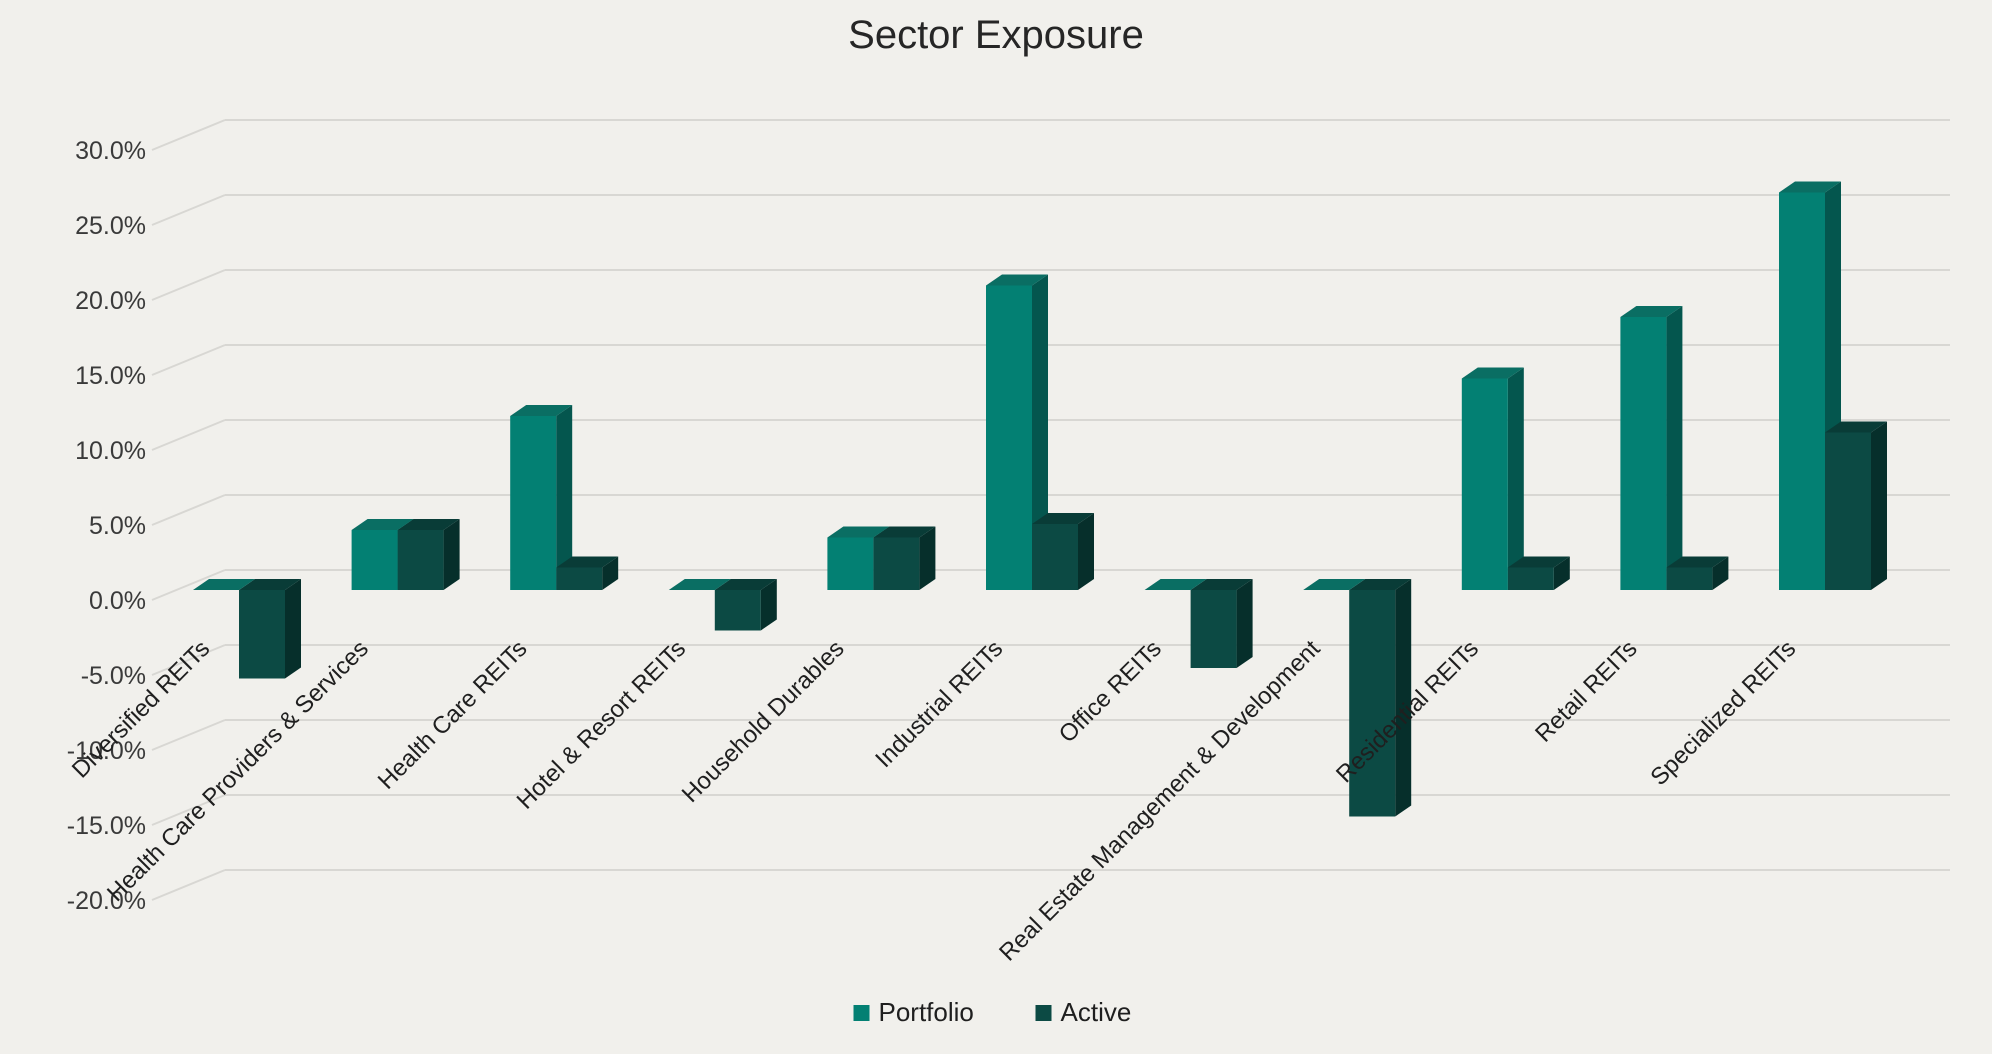 The image size is (1992, 1054). I want to click on bar-pair-hotel-resort-reits, so click(722, 605).